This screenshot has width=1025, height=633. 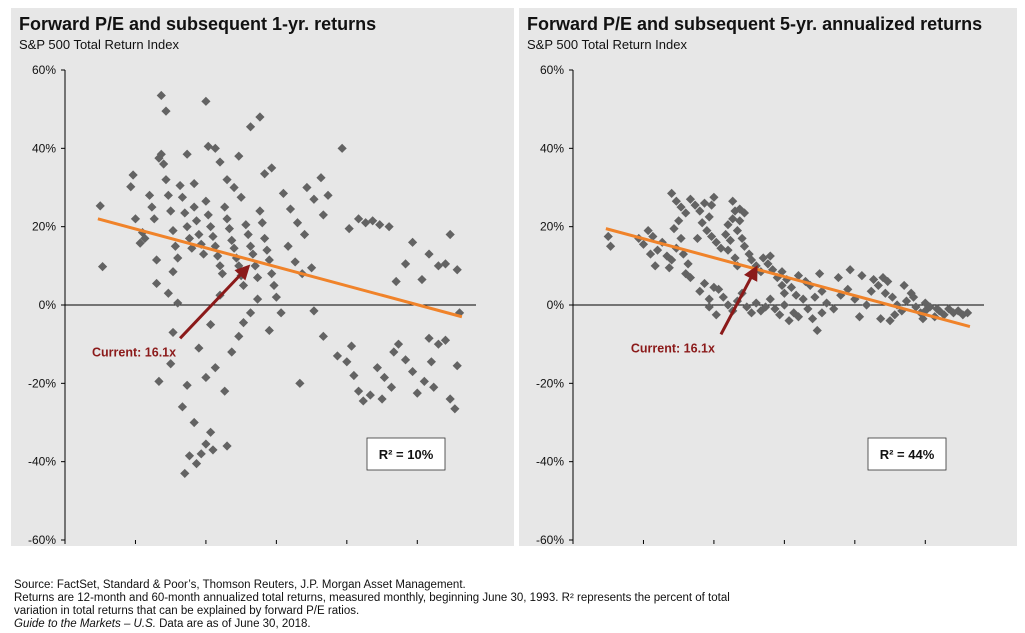 What do you see at coordinates (788, 277) in the screenshot?
I see `trend-line` at bounding box center [788, 277].